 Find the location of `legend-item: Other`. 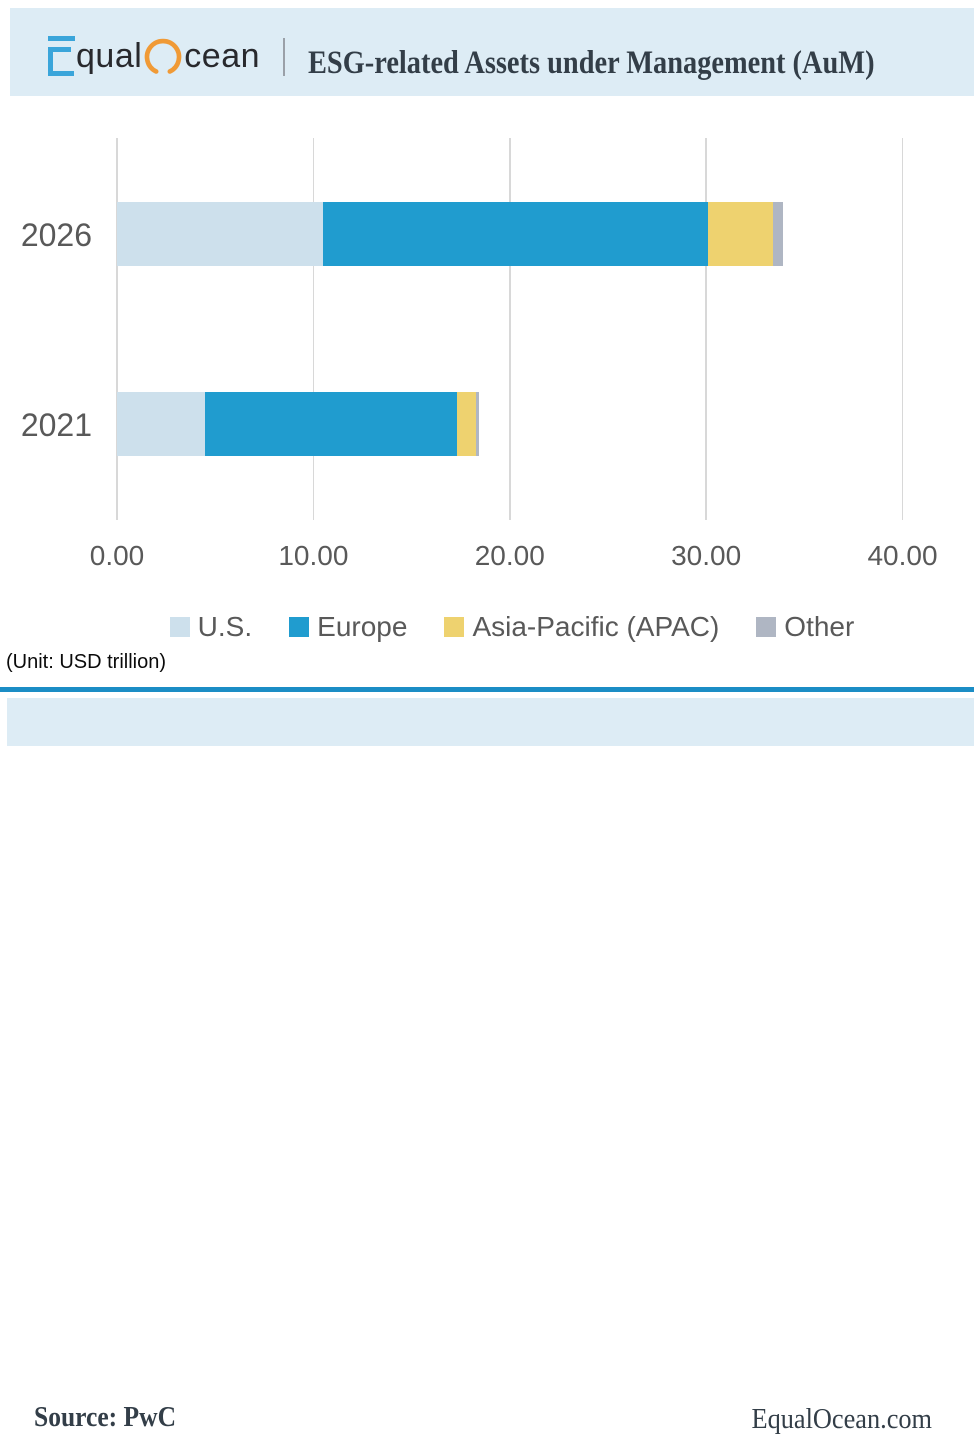

legend-item: Other is located at coordinates (805, 627).